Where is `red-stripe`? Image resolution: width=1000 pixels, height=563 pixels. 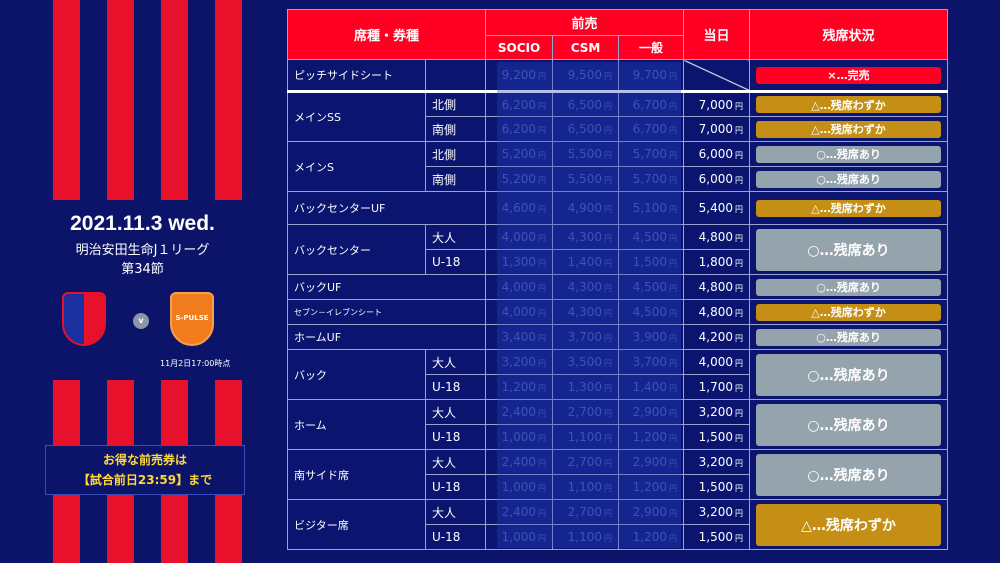 red-stripe is located at coordinates (120, 100).